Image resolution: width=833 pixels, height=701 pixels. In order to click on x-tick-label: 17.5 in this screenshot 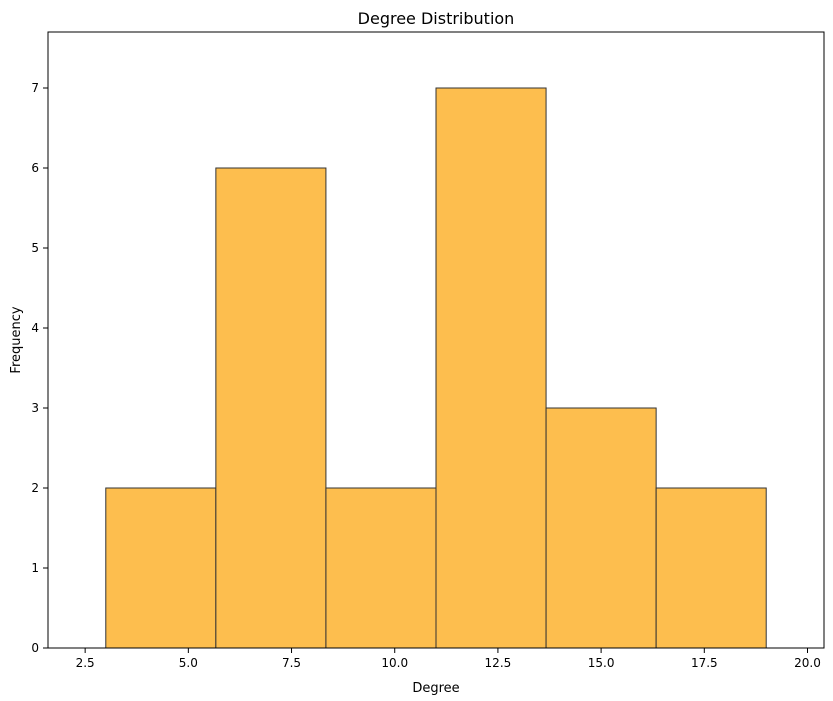, I will do `click(704, 663)`.